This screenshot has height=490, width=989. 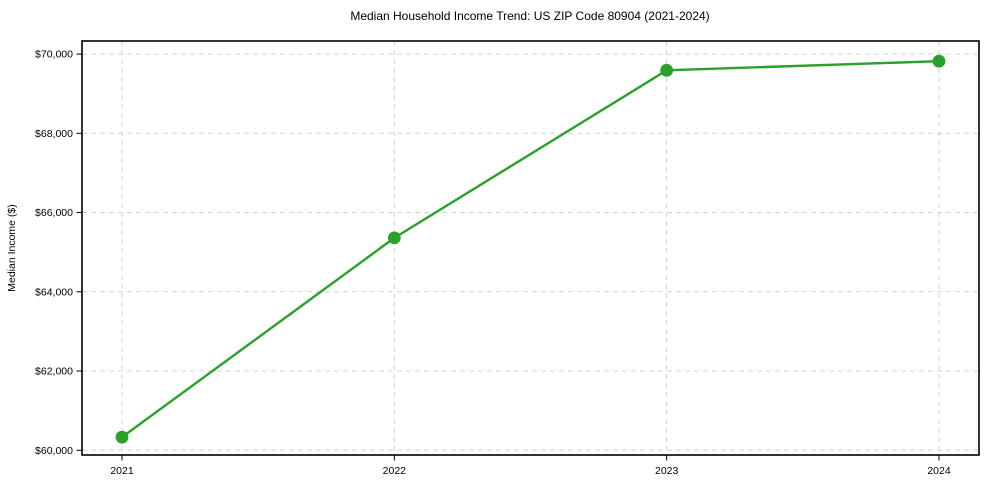 What do you see at coordinates (54, 213) in the screenshot?
I see `y-tick-label: $66,000` at bounding box center [54, 213].